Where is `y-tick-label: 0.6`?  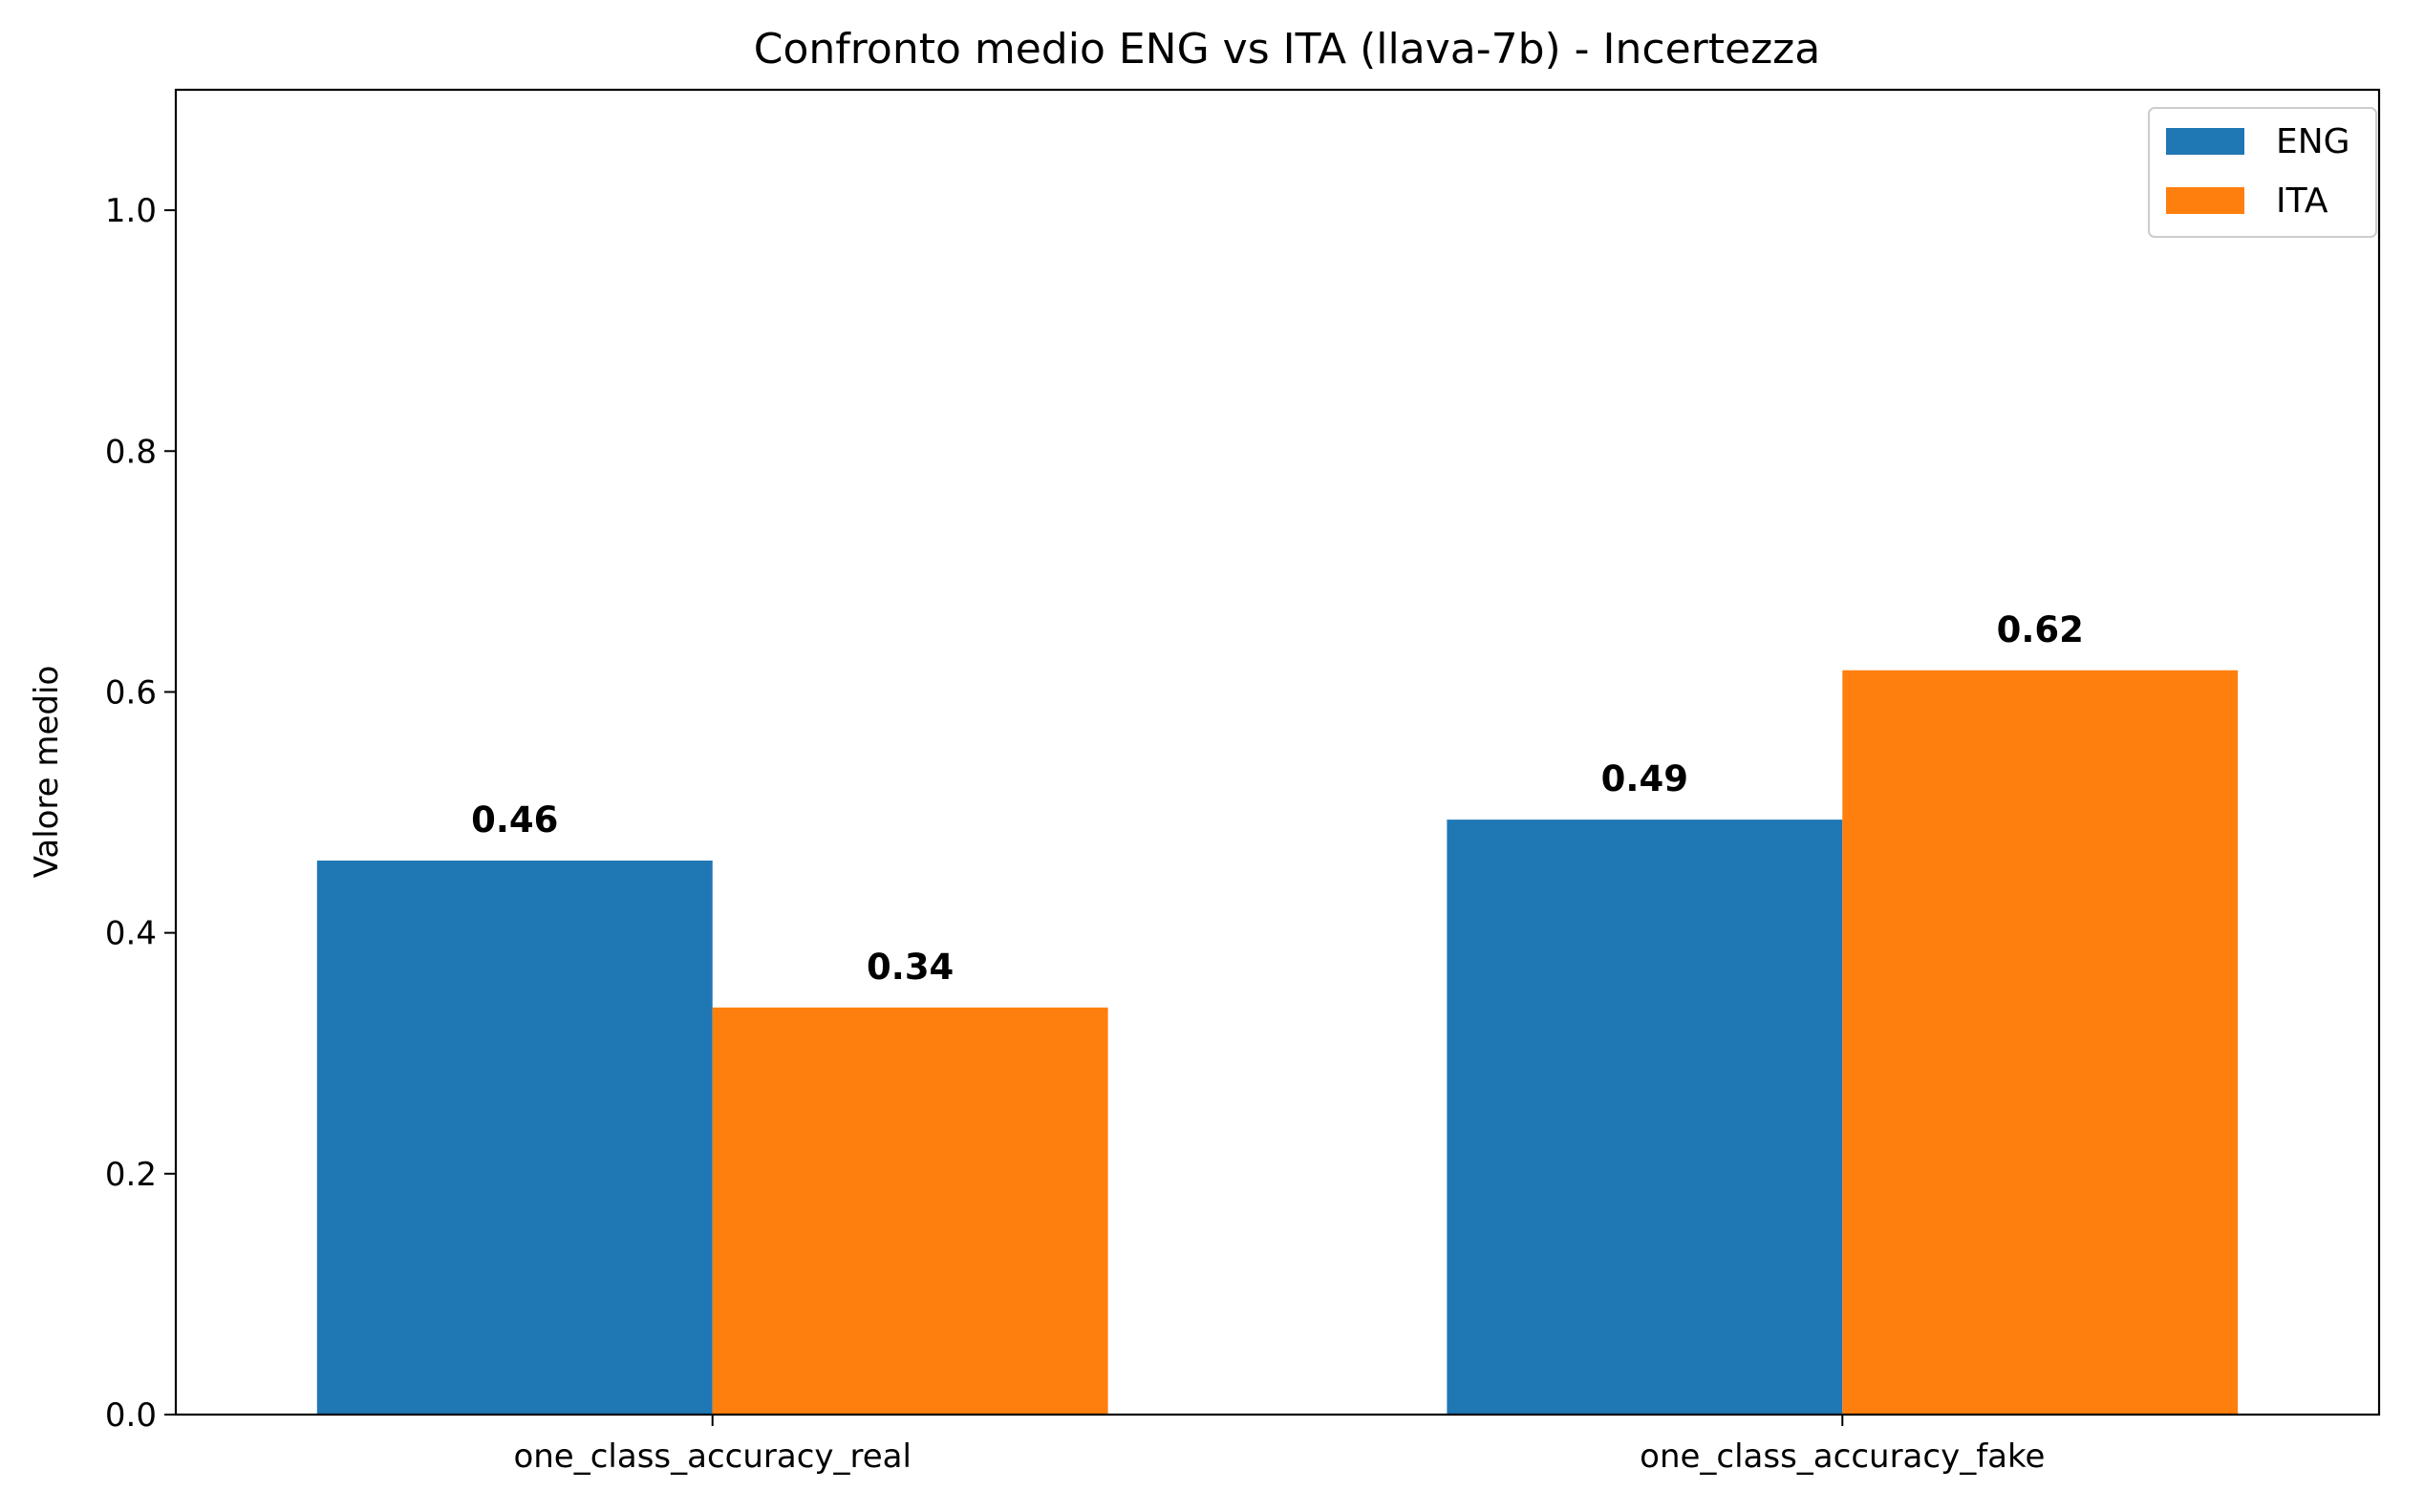 y-tick-label: 0.6 is located at coordinates (131, 692).